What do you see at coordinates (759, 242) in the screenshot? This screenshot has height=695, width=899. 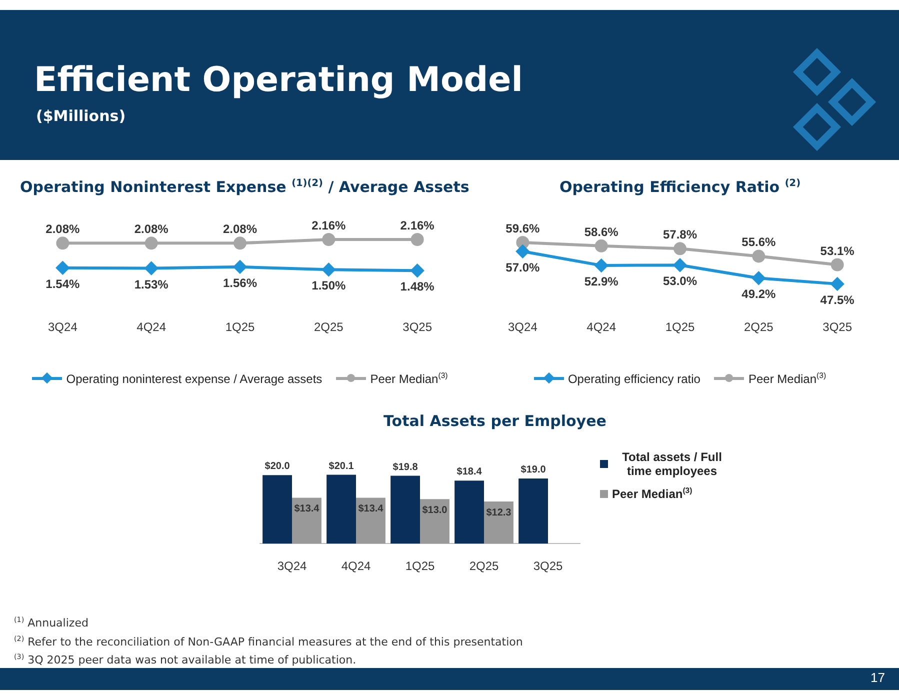 I see `data-label: 55.6%` at bounding box center [759, 242].